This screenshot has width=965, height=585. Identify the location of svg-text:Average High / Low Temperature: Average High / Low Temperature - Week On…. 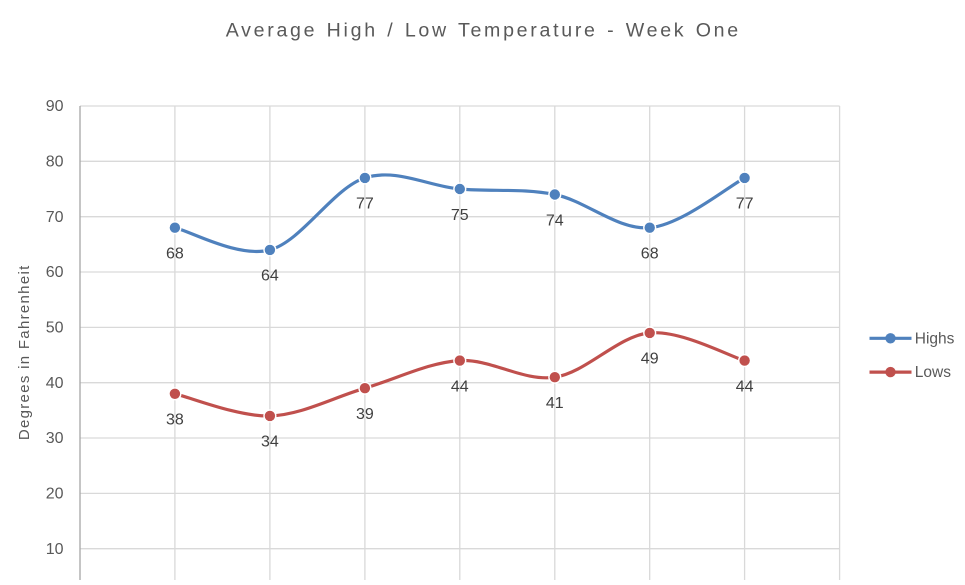
(483, 31).